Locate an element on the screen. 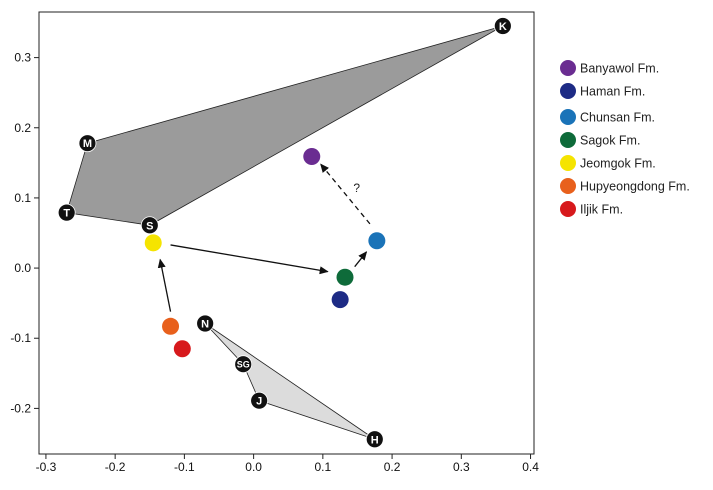  reference-point-m: M is located at coordinates (87, 143).